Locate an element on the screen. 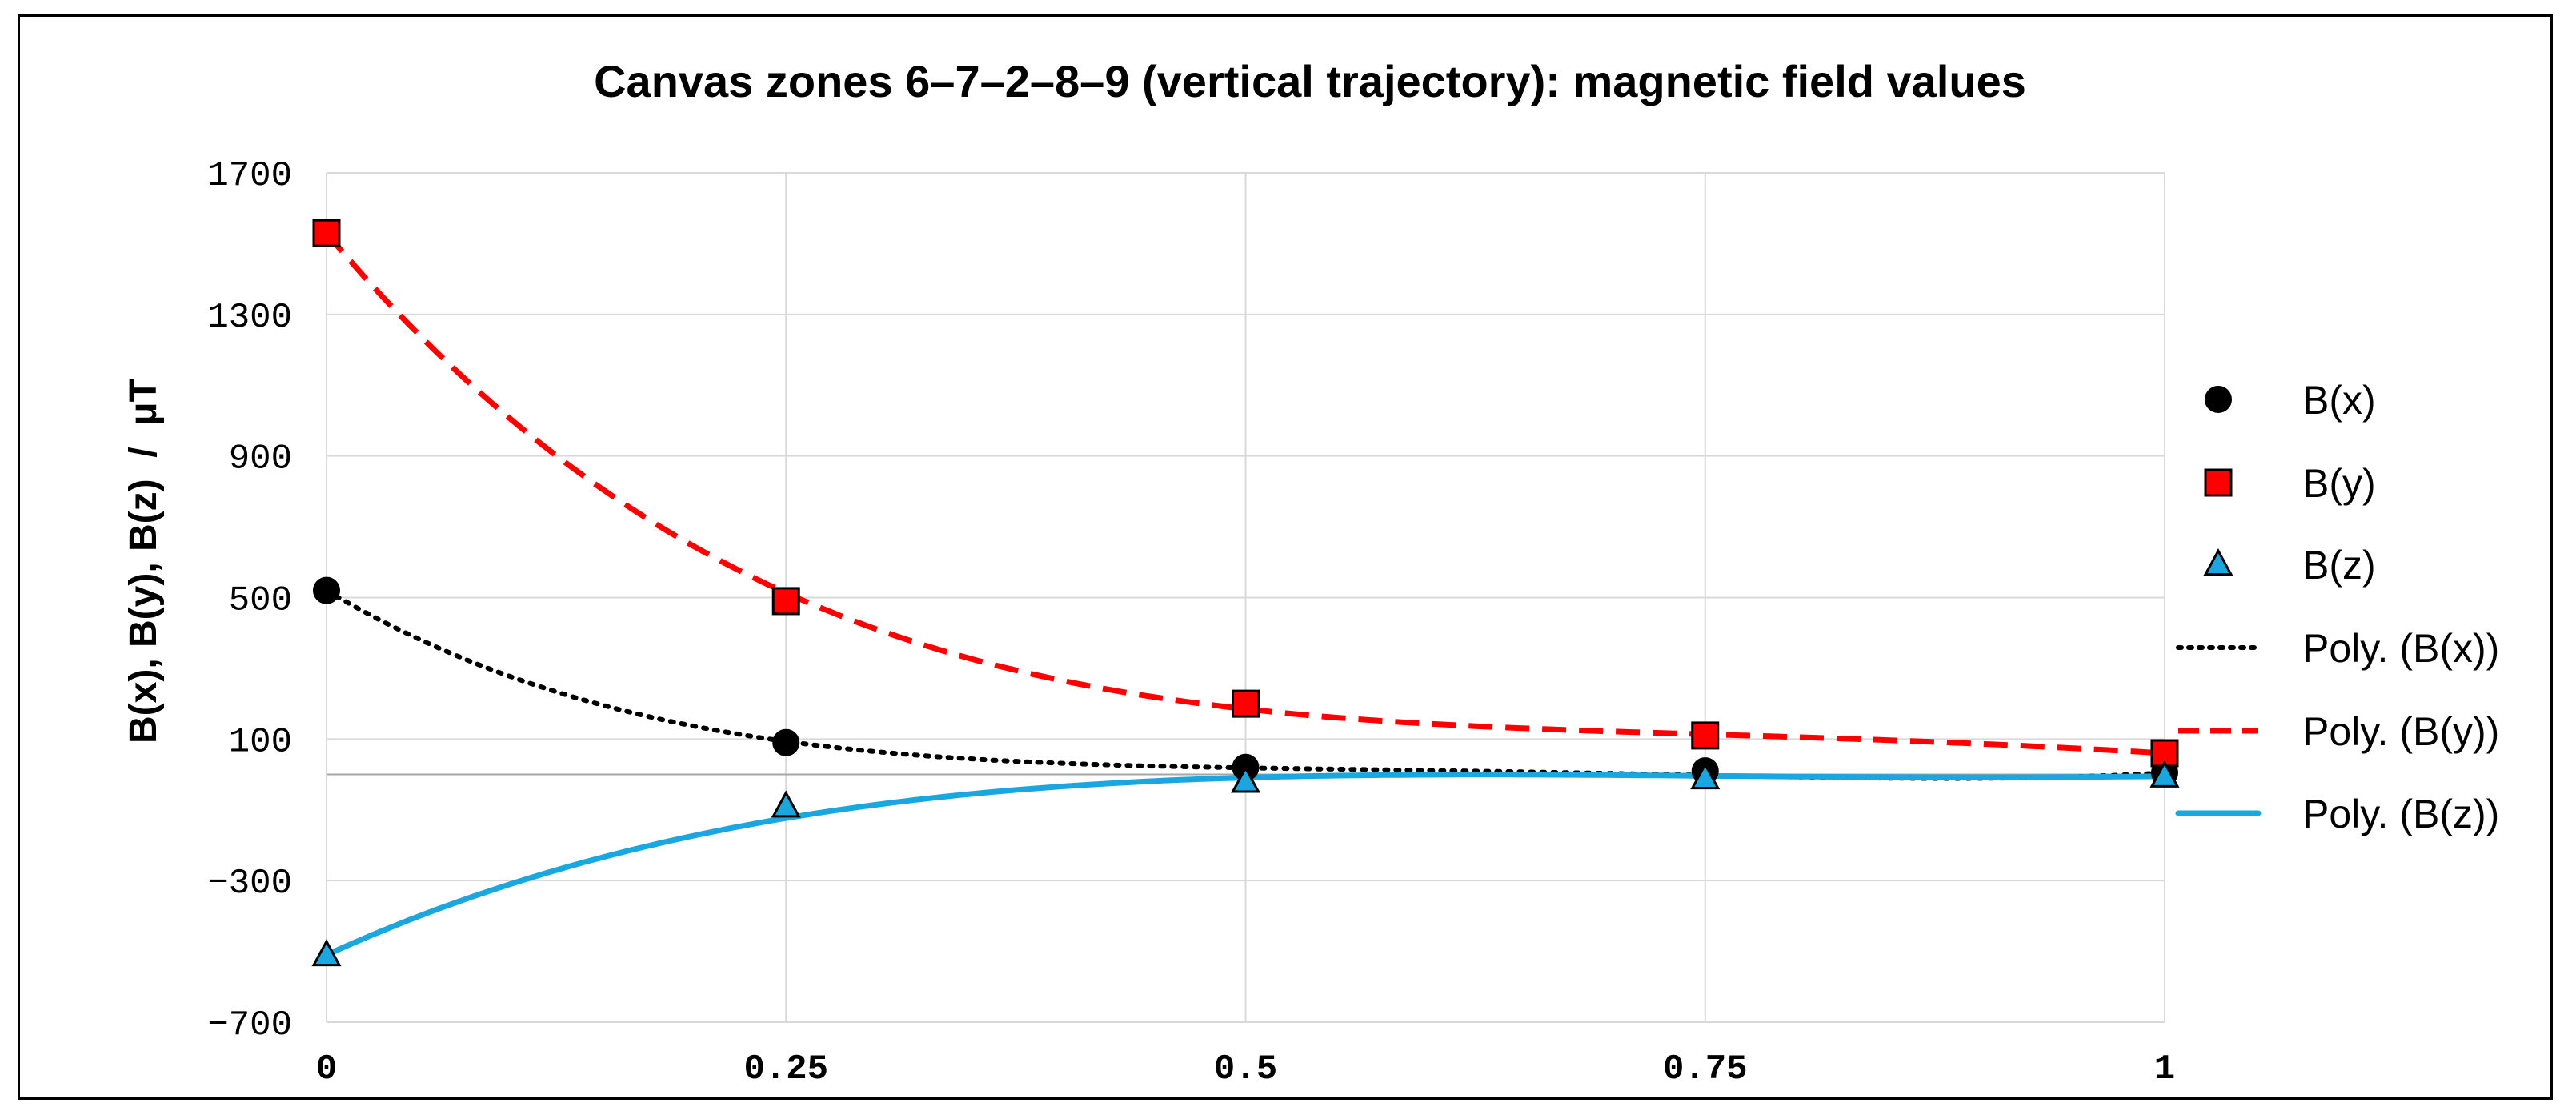 This screenshot has width=2576, height=1119. legend-marker-circle is located at coordinates (2218, 399).